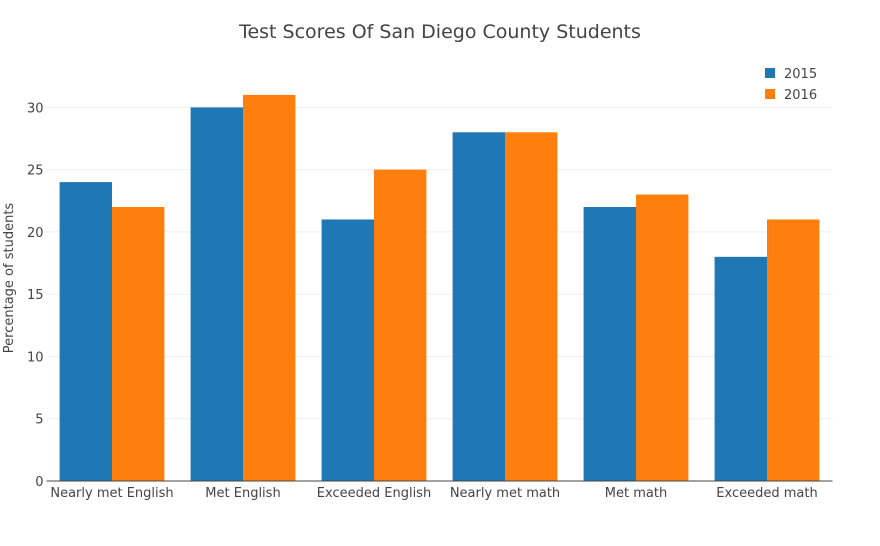  Describe the element at coordinates (35, 233) in the screenshot. I see `y-tick-label: 20` at that location.